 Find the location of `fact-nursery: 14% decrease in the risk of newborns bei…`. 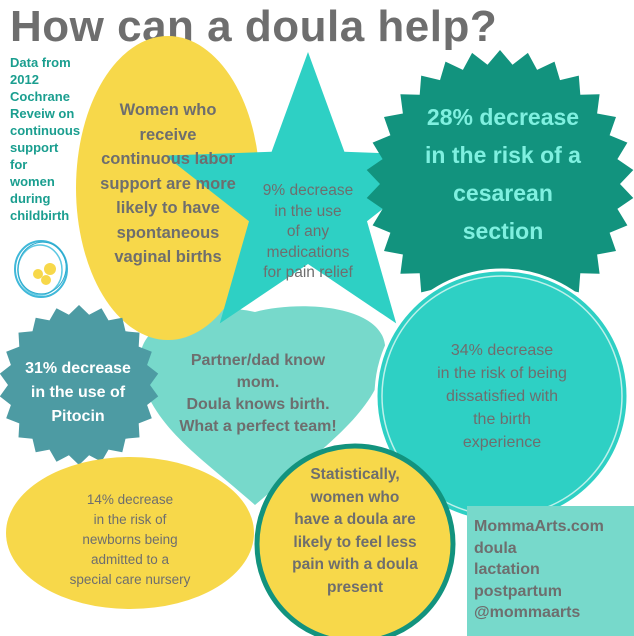

fact-nursery: 14% decrease in the risk of newborns bei… is located at coordinates (130, 539).